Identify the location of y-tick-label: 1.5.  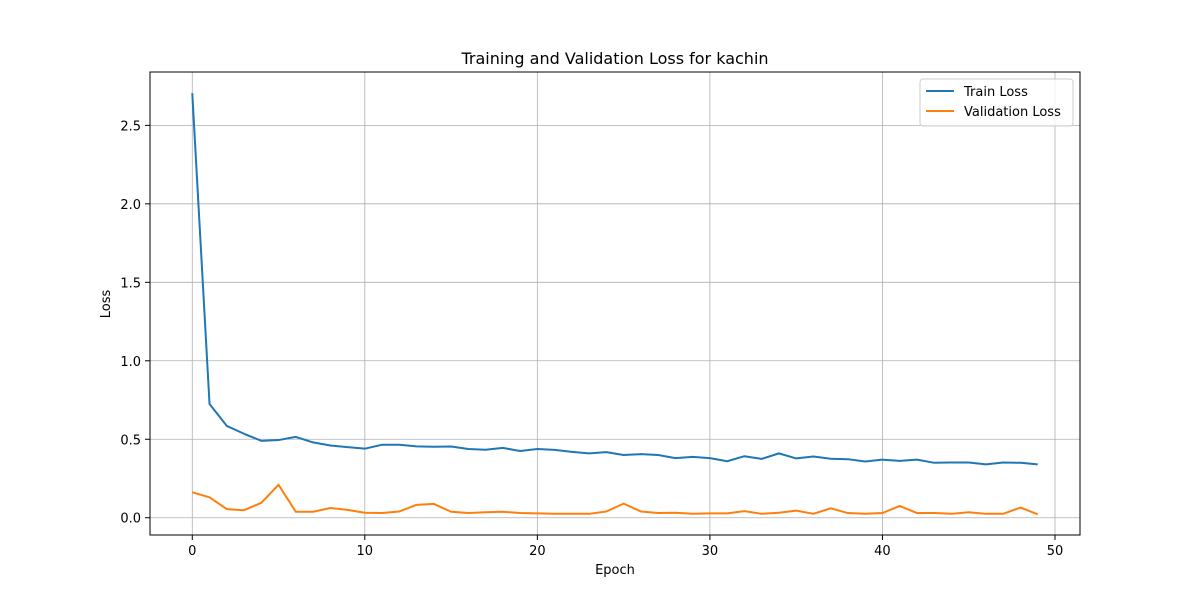
(130, 283).